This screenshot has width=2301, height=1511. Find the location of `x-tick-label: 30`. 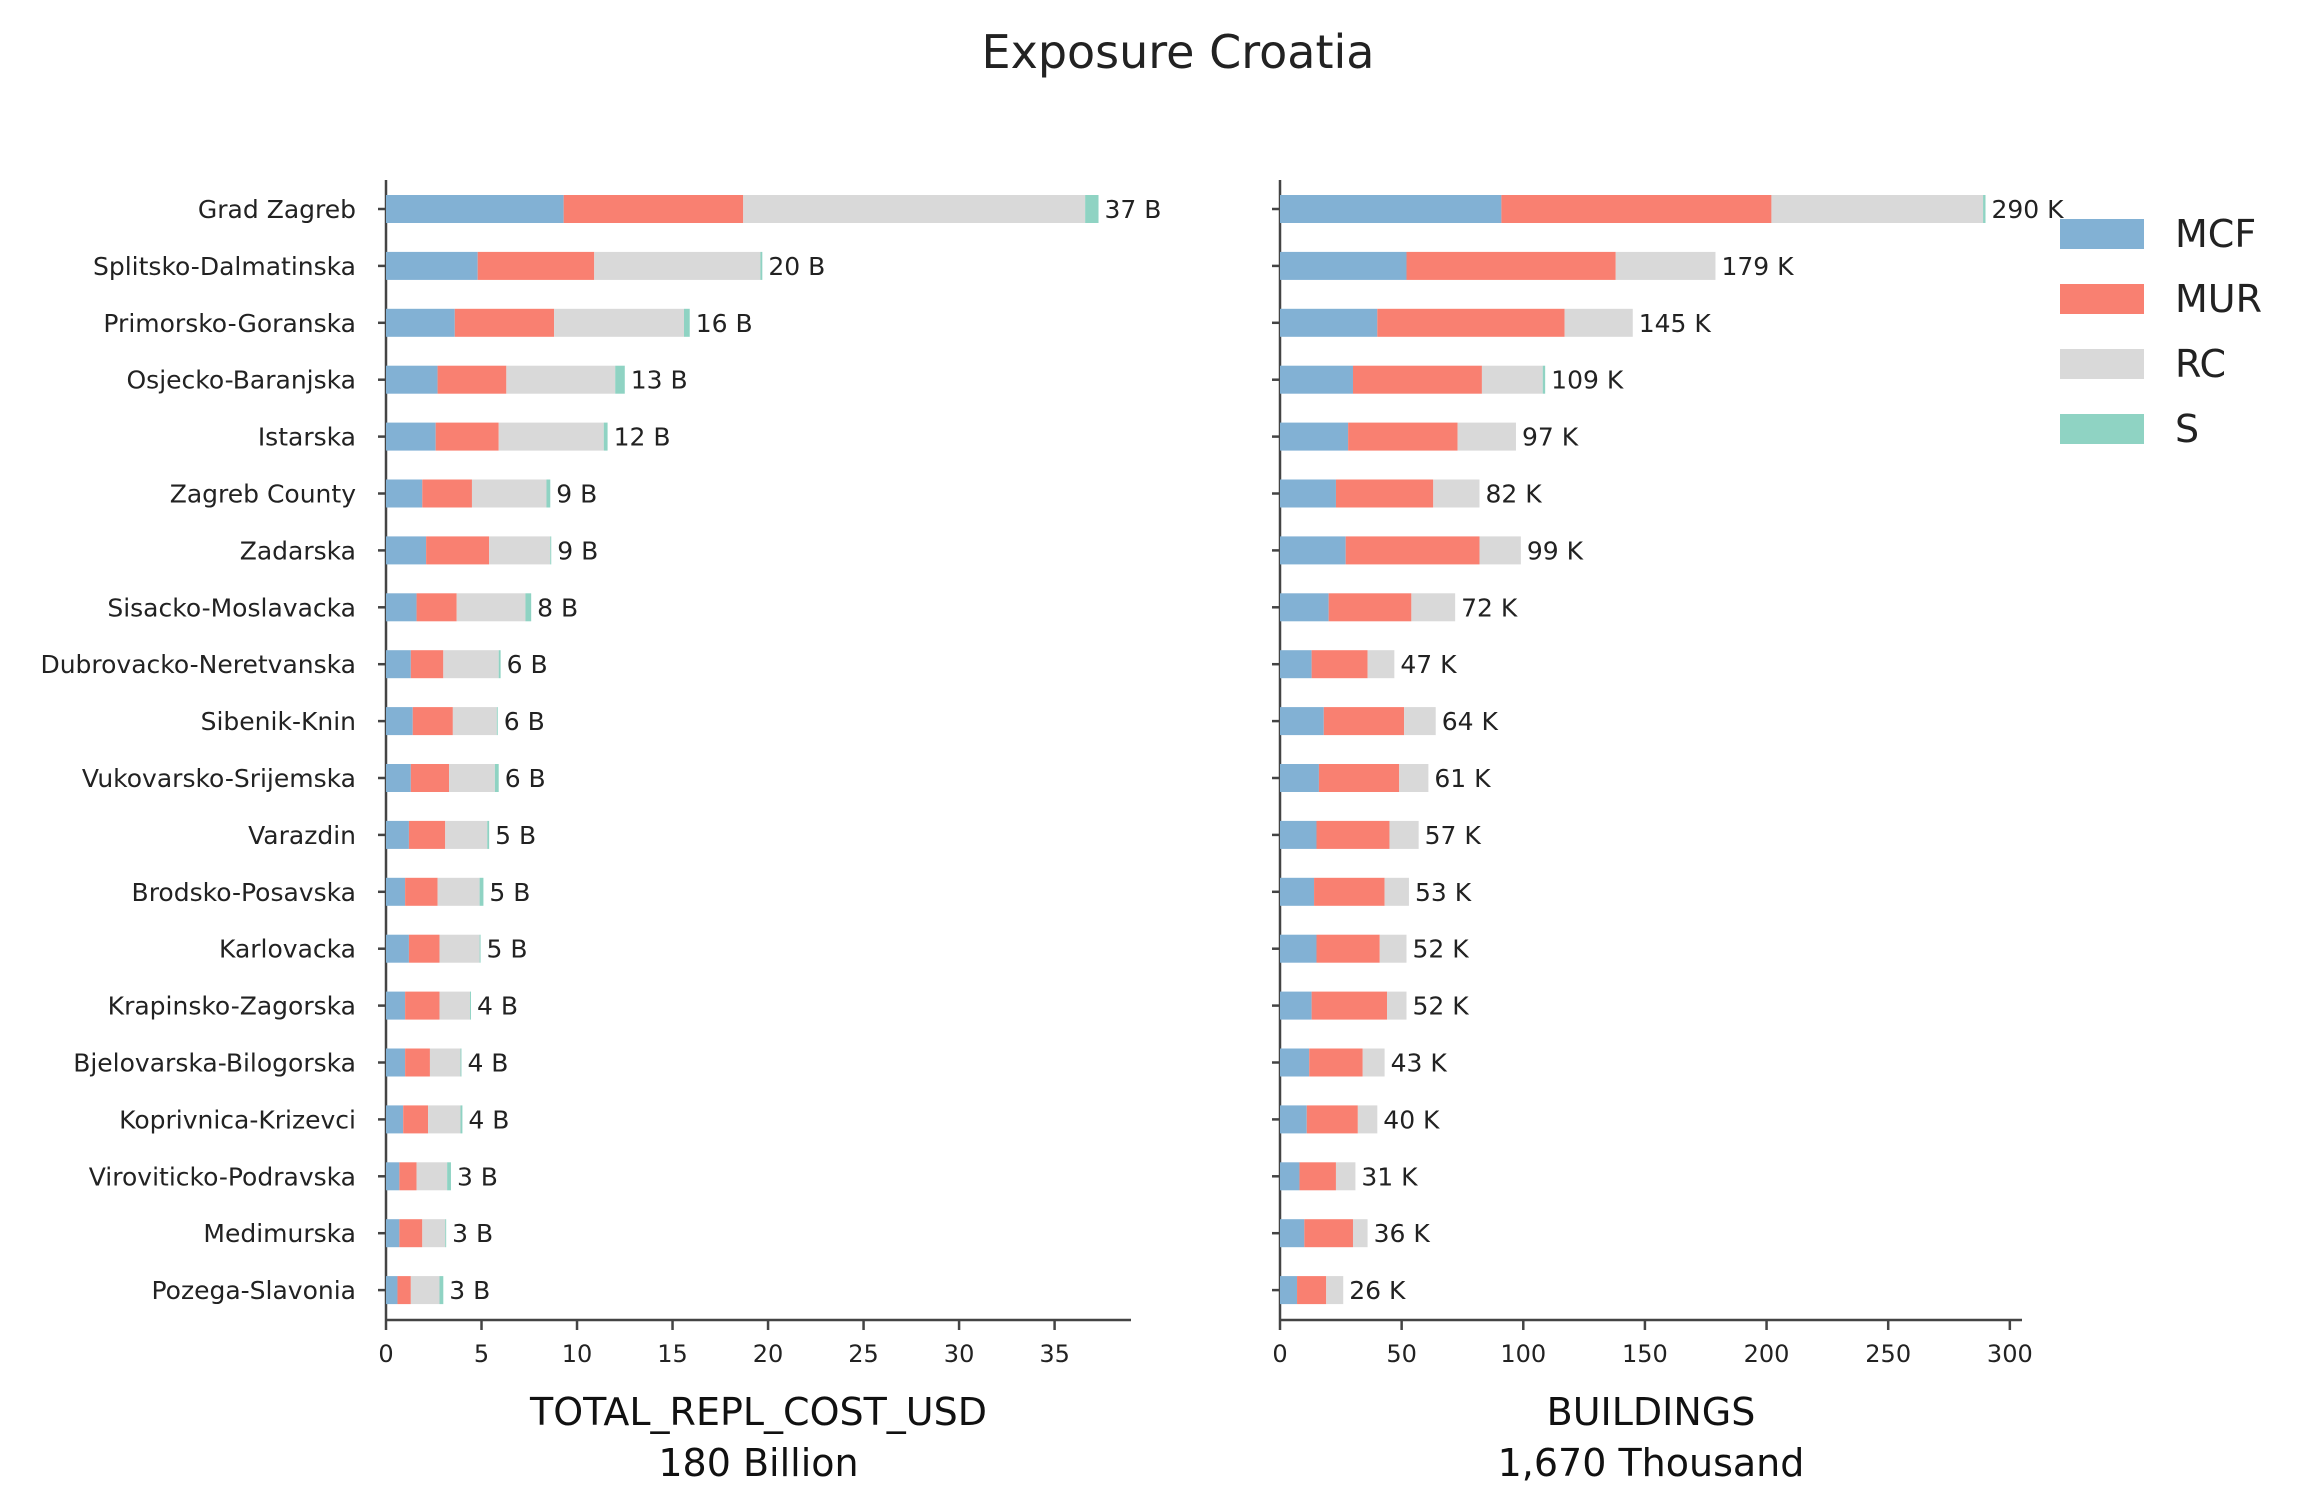

x-tick-label: 30 is located at coordinates (959, 1354).